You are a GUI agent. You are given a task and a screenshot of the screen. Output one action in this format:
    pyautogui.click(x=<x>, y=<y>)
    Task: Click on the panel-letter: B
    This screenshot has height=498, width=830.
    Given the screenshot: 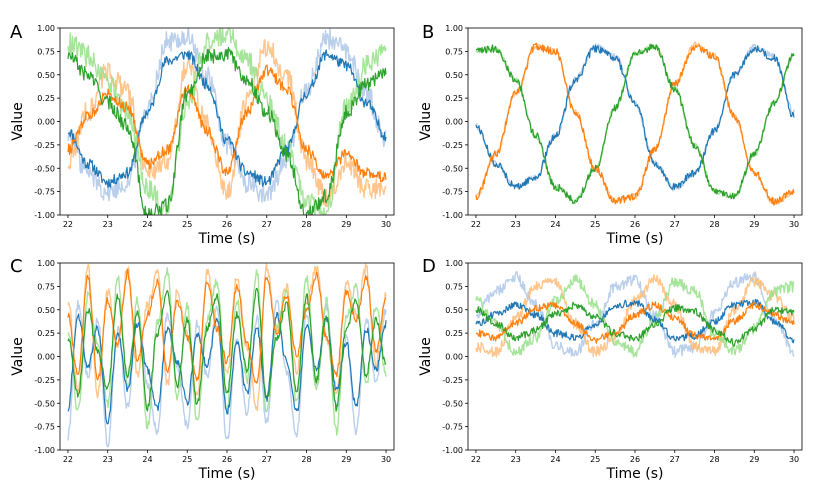 What is the action you would take?
    pyautogui.click(x=428, y=32)
    